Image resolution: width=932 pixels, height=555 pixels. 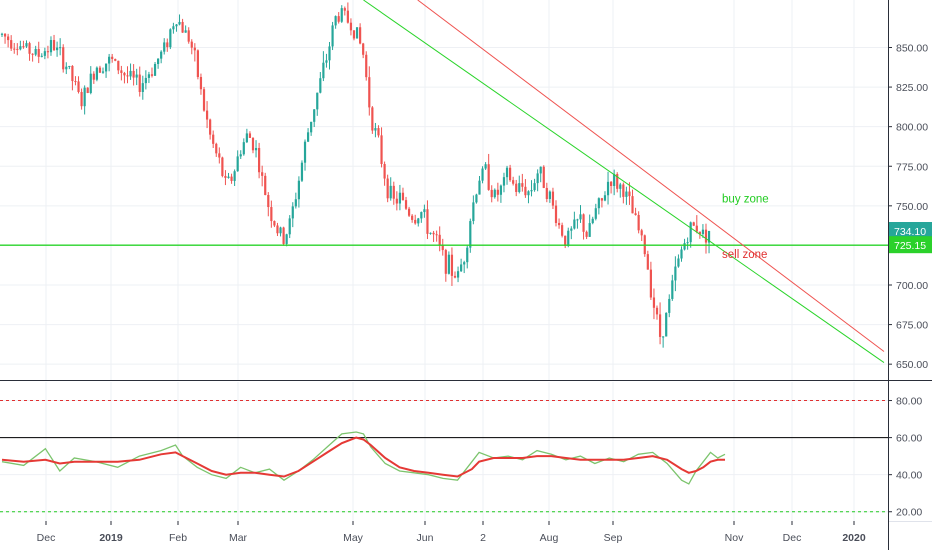 What do you see at coordinates (912, 128) in the screenshot?
I see `price-tick-label: 800.00` at bounding box center [912, 128].